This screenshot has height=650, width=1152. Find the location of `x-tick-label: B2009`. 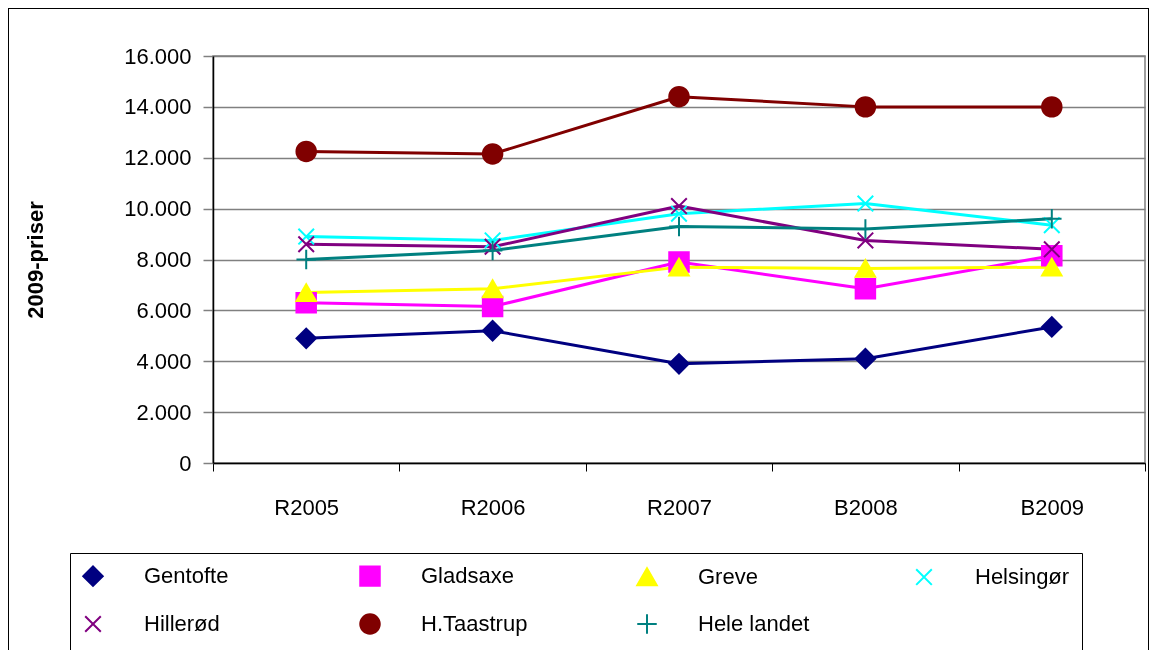

x-tick-label: B2009 is located at coordinates (1052, 507).